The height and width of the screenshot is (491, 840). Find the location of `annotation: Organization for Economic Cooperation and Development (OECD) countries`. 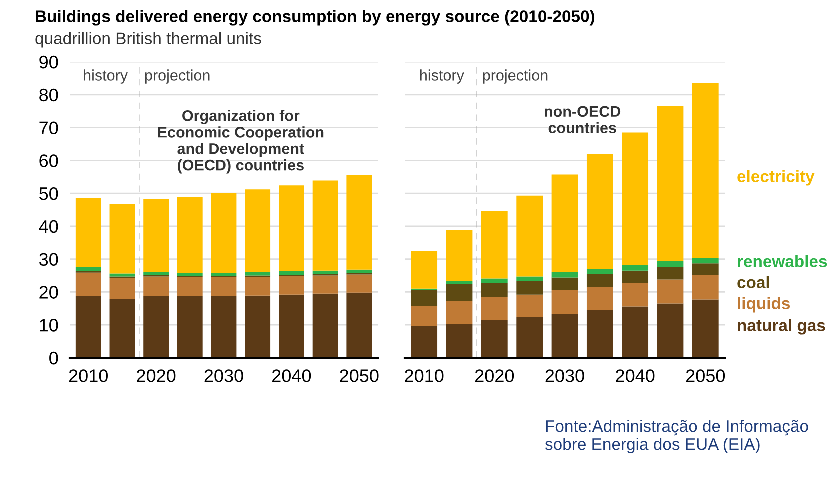

annotation: Organization for Economic Cooperation and Development (OECD) countries is located at coordinates (241, 142).